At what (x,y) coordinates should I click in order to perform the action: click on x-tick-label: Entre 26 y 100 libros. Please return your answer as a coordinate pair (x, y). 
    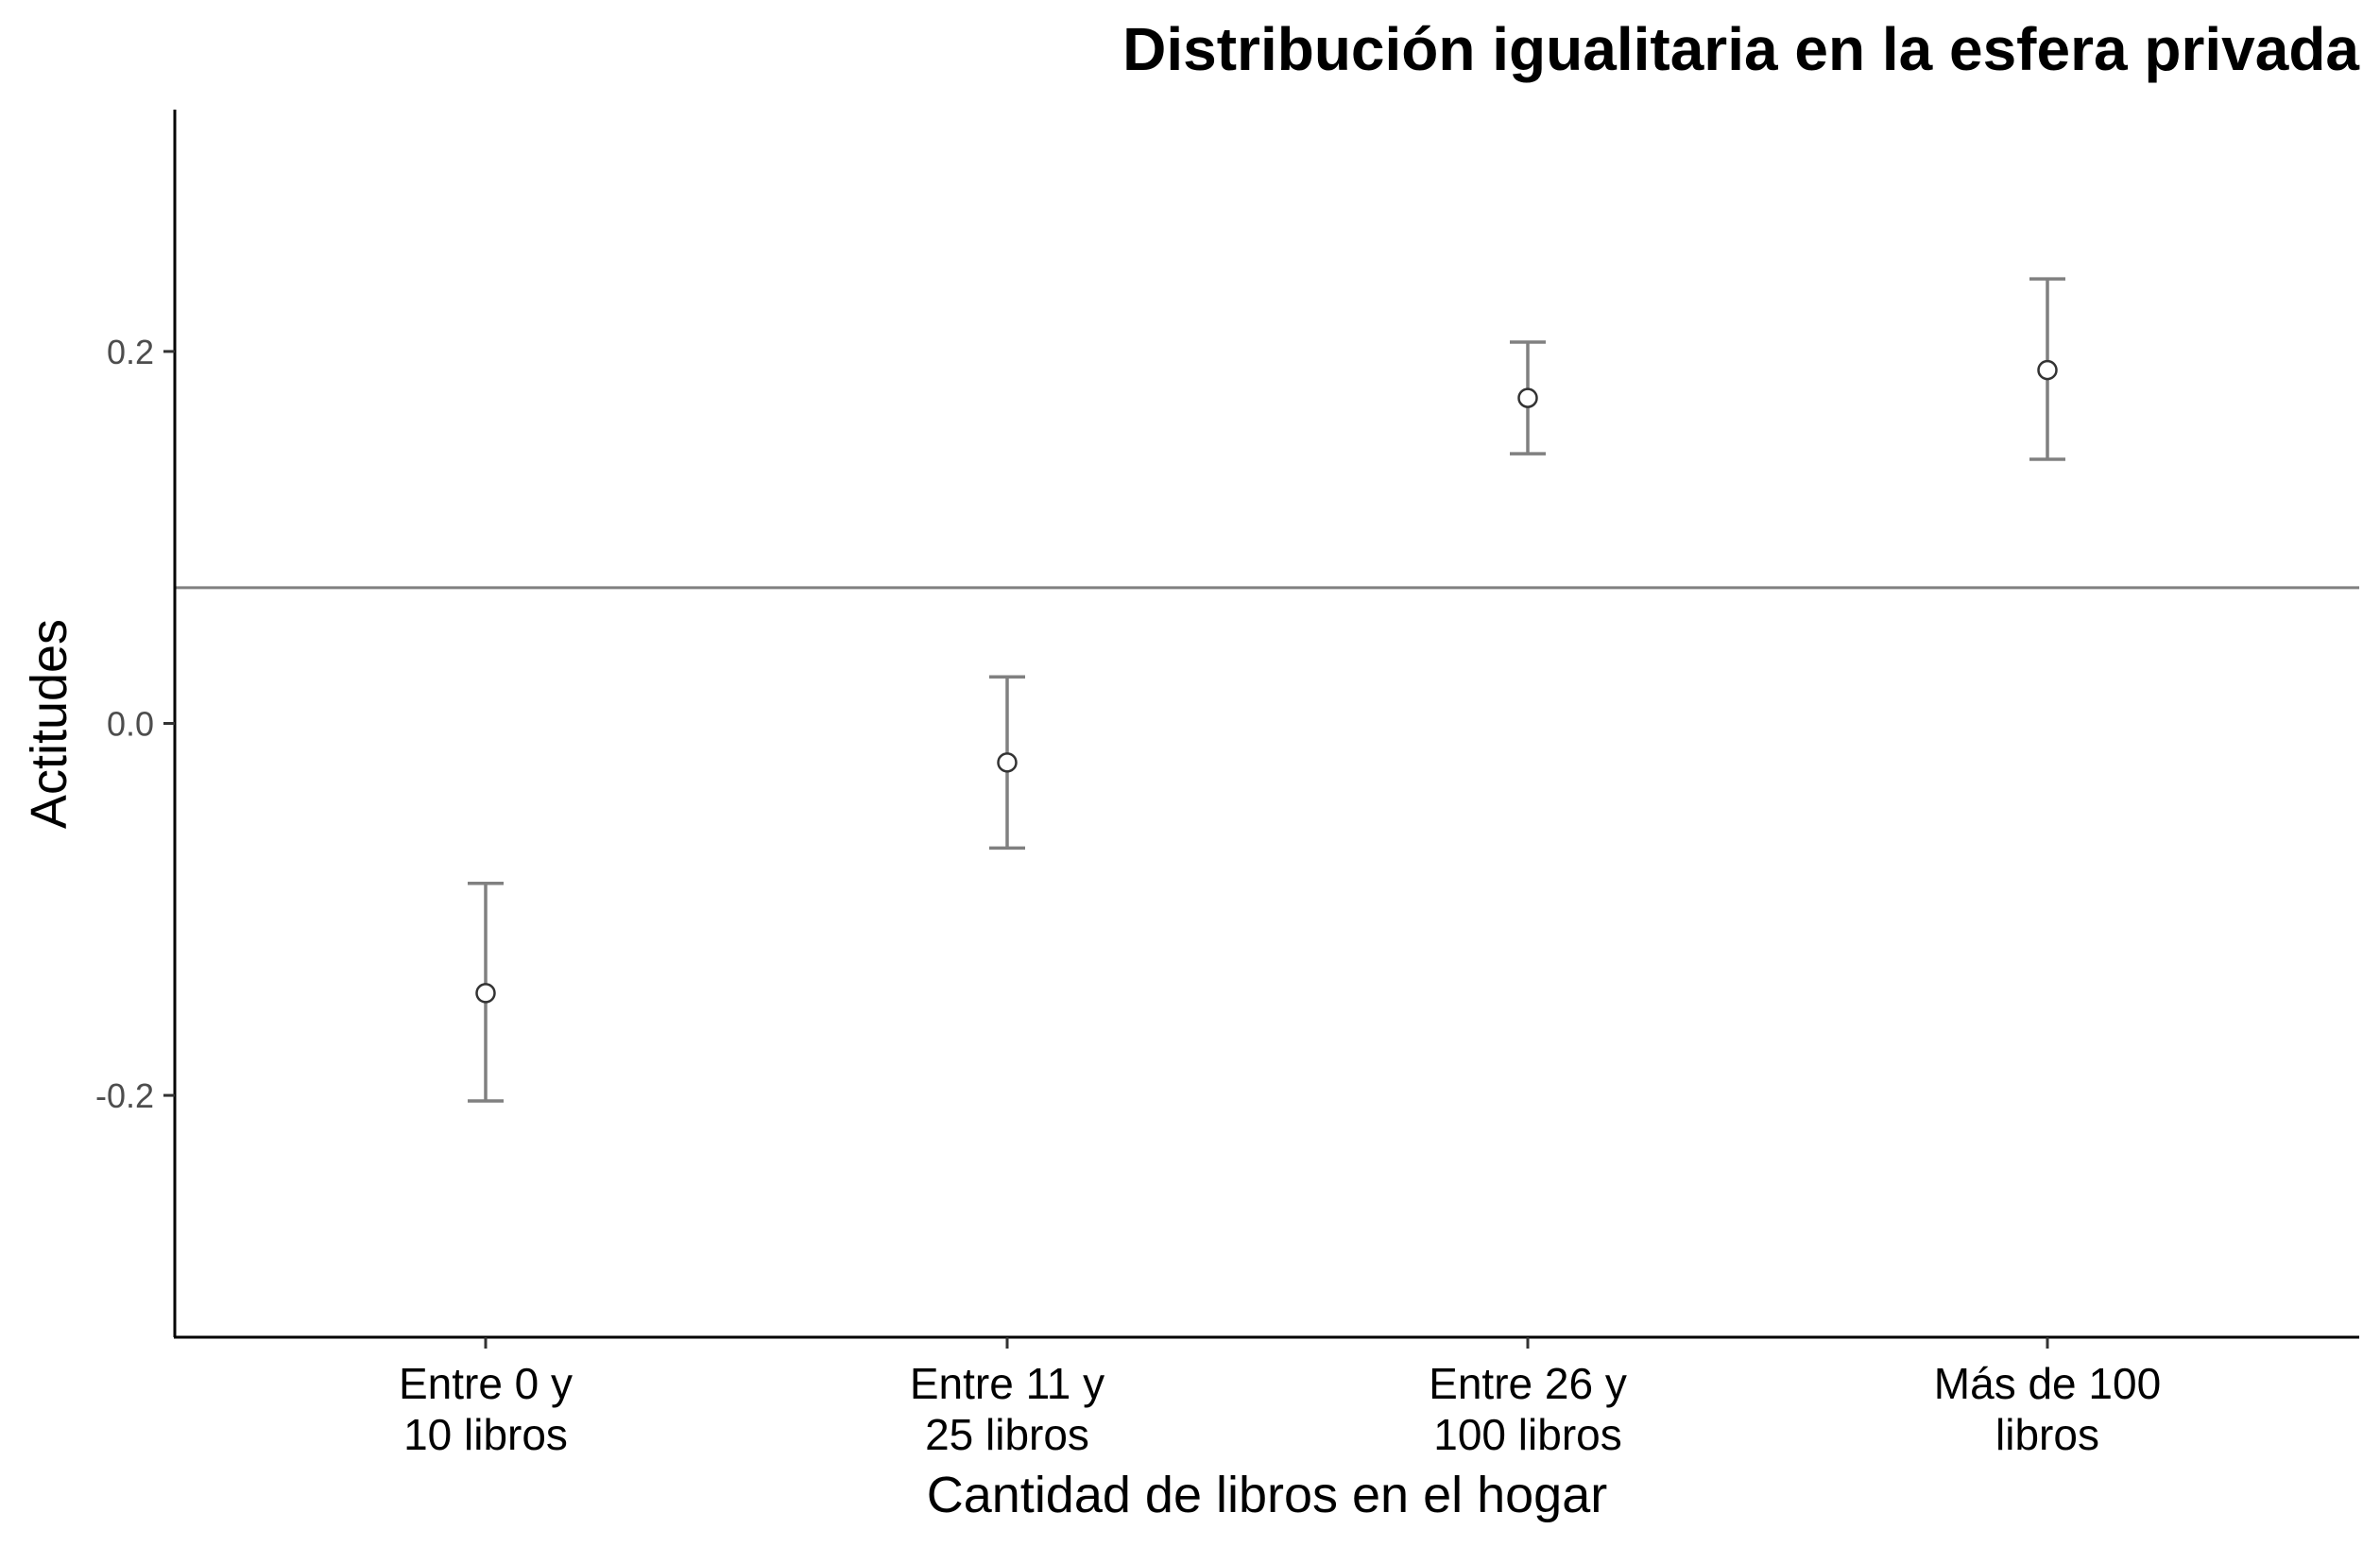
    Looking at the image, I should click on (1528, 1409).